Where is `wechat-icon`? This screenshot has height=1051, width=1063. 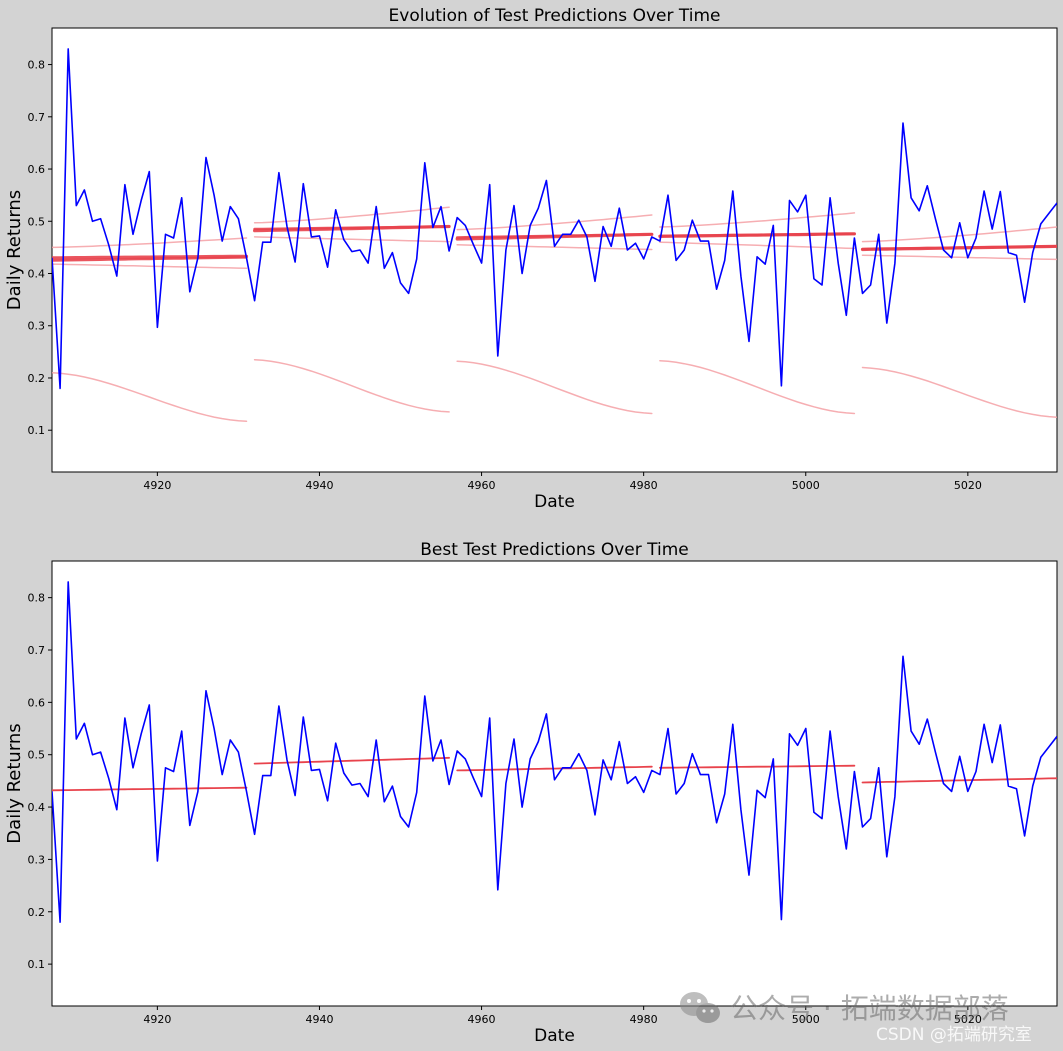
wechat-icon is located at coordinates (700, 1007).